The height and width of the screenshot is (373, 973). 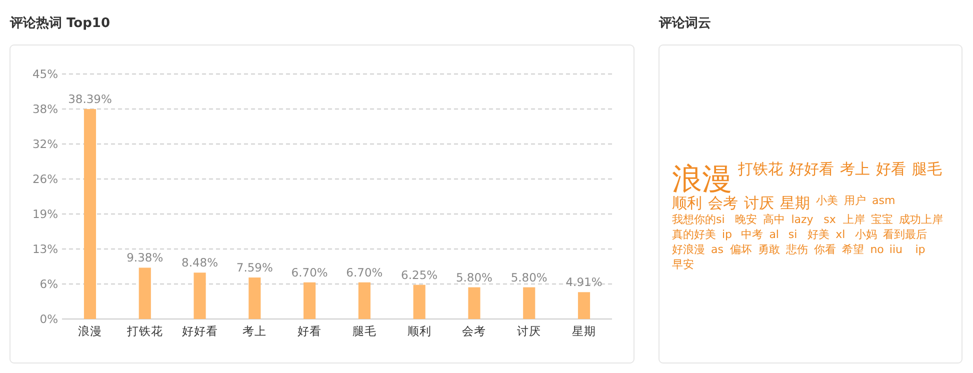 I want to click on x-tick-label: 腿毛, so click(x=364, y=331).